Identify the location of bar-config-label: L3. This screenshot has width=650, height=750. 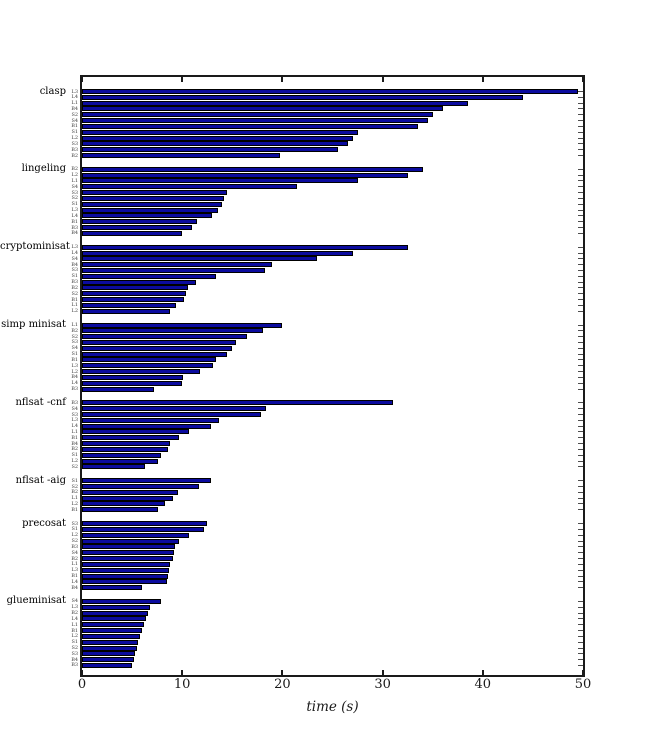
(74, 209).